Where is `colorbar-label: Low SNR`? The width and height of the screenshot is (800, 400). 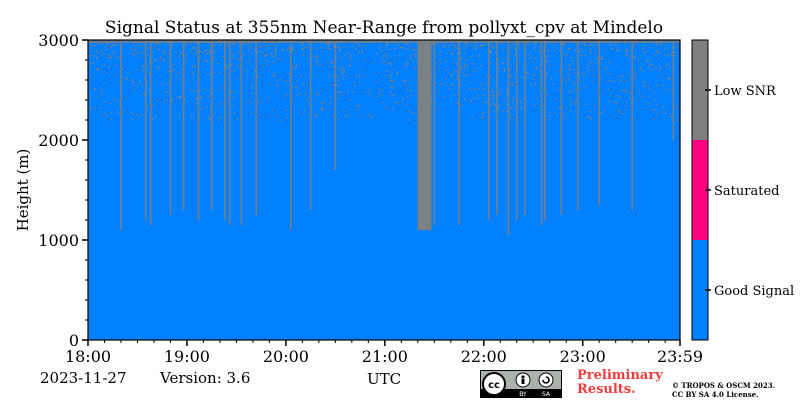
colorbar-label: Low SNR is located at coordinates (745, 91).